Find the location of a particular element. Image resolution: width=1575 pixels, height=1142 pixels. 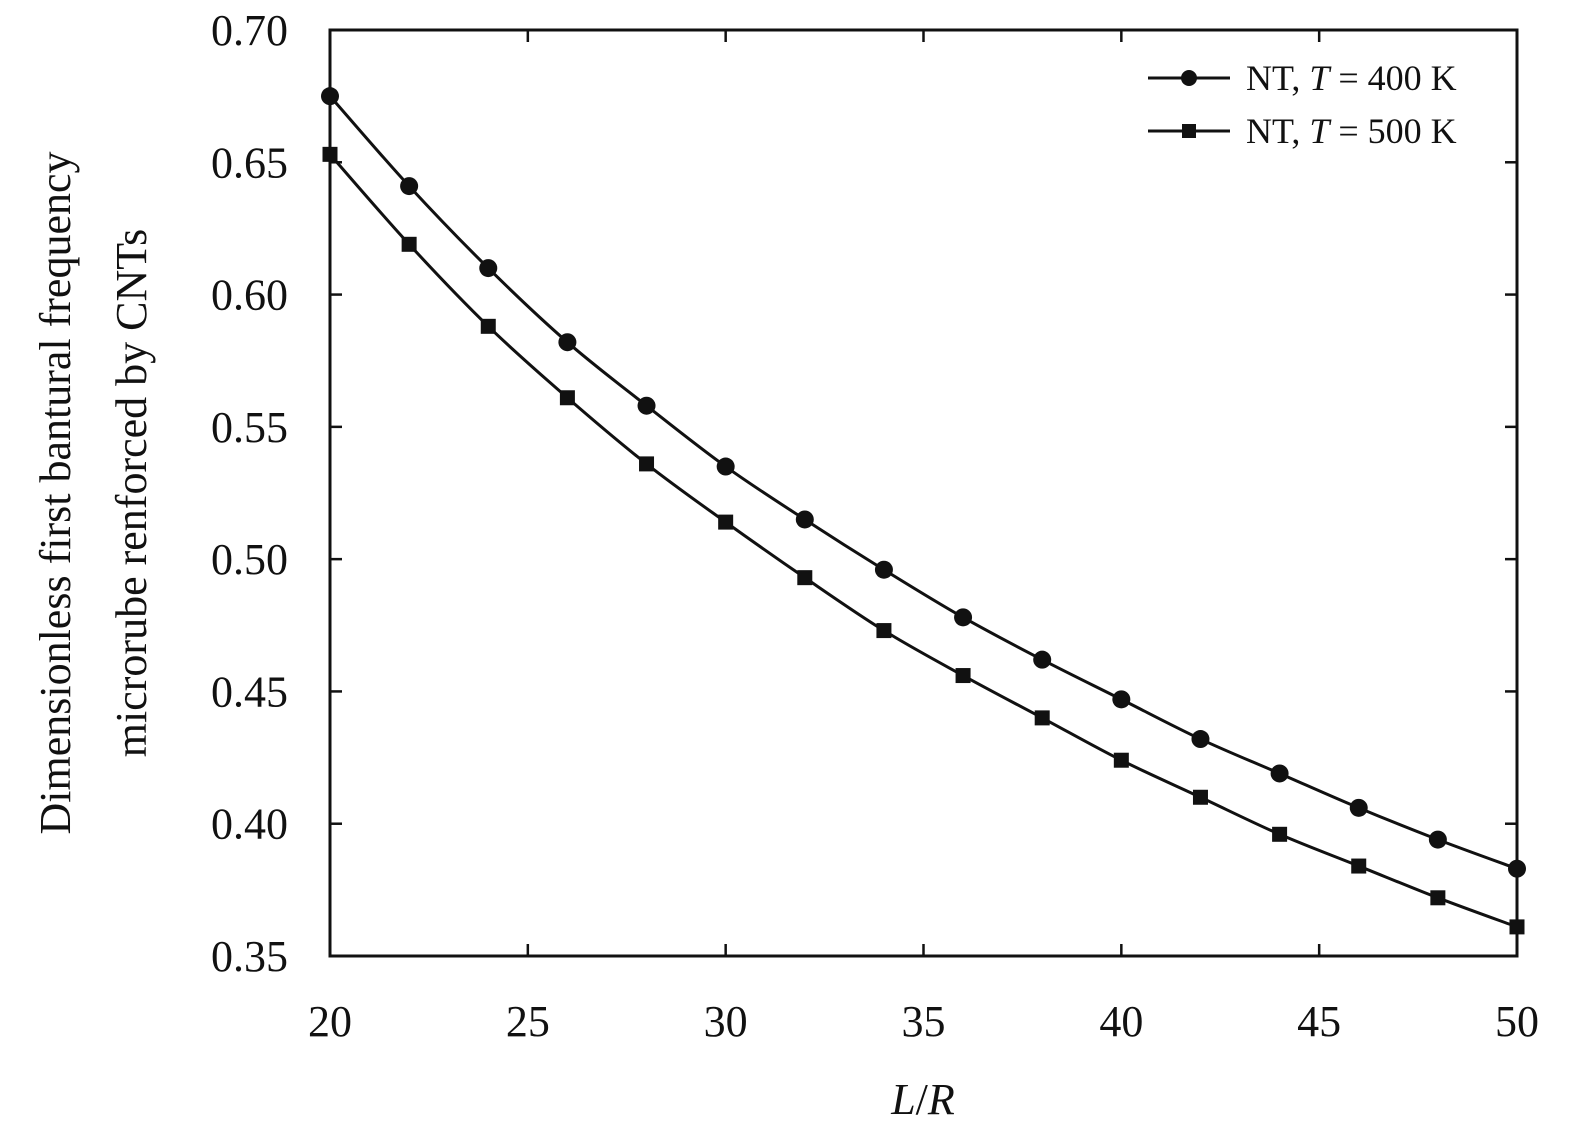

y-tick-label: 0.50 is located at coordinates (249, 559).